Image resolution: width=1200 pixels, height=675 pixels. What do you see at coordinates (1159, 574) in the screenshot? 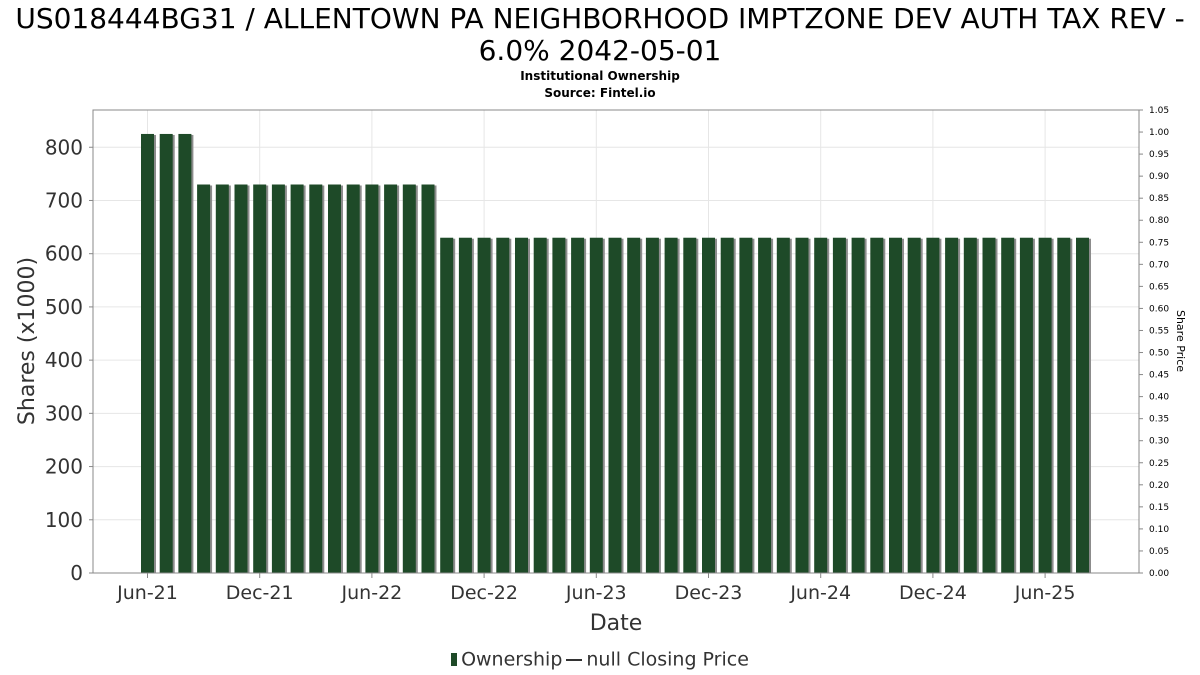
I see `y2-tick-label: 0.00` at bounding box center [1159, 574].